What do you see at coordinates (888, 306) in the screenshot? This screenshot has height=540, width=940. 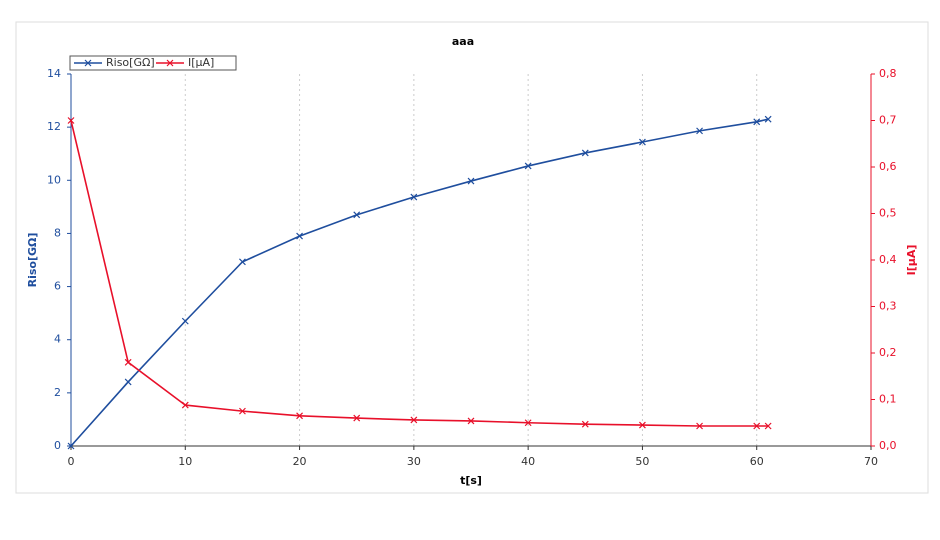 I see `y2-tick-label: 0,3` at bounding box center [888, 306].